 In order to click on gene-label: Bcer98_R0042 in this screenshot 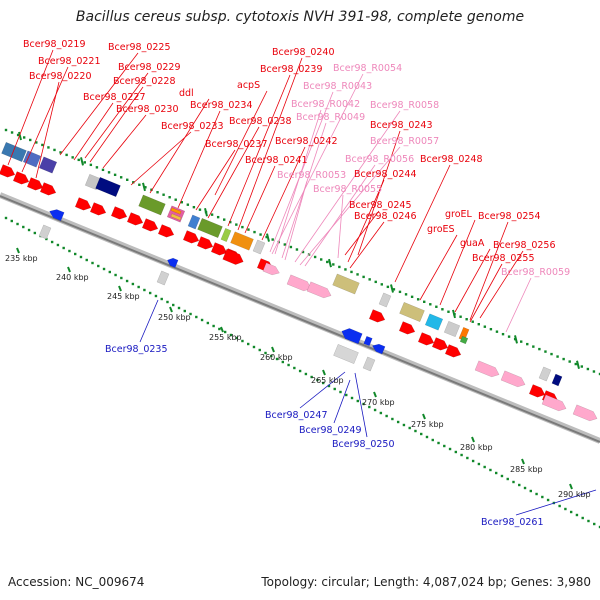, I will do `click(325, 104)`.